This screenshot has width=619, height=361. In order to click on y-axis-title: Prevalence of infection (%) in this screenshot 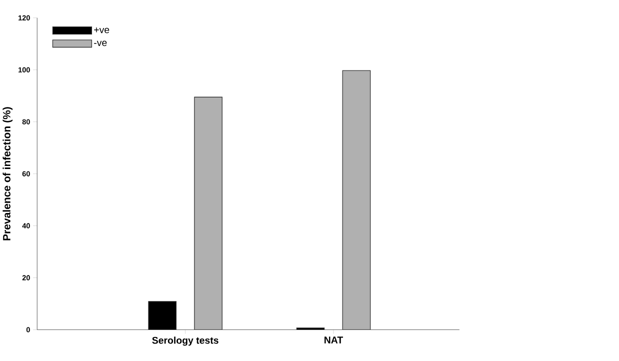, I will do `click(7, 174)`.